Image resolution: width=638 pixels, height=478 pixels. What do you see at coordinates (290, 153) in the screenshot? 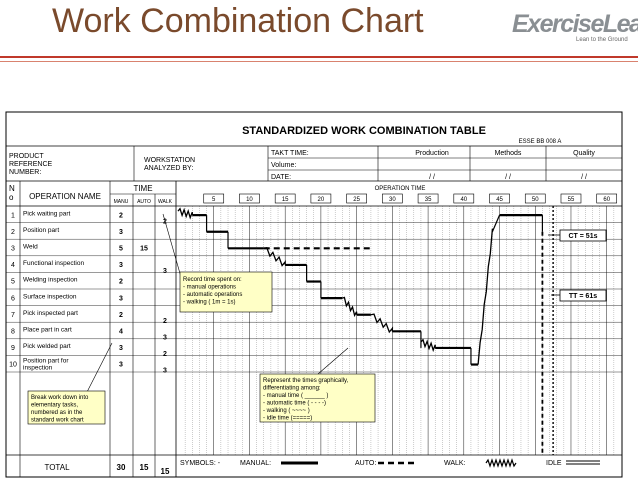
I see `takt-time-label: TAKT TIME:` at bounding box center [290, 153].